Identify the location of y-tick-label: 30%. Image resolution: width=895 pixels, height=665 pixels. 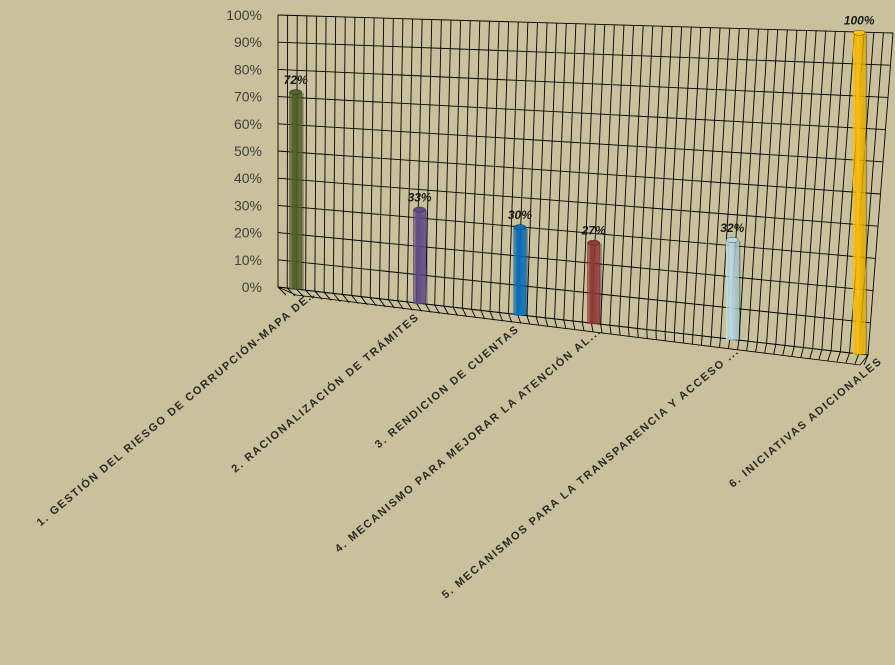
(248, 205).